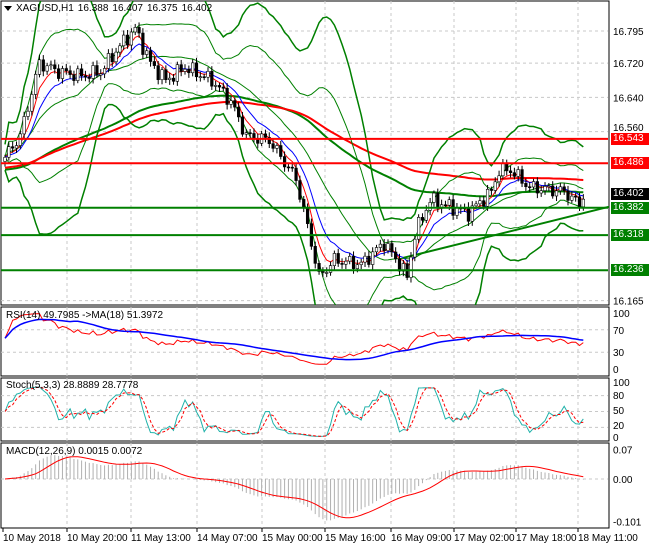 This screenshot has width=650, height=550. I want to click on trendline, so click(506, 232).